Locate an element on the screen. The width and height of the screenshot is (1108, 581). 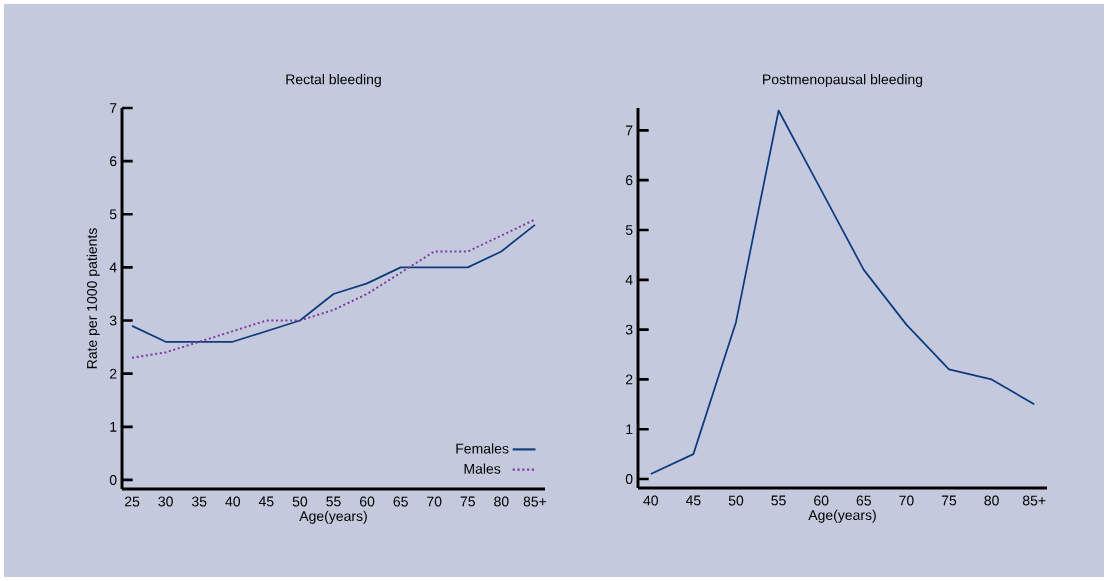
x-tick-label: 25 is located at coordinates (132, 501).